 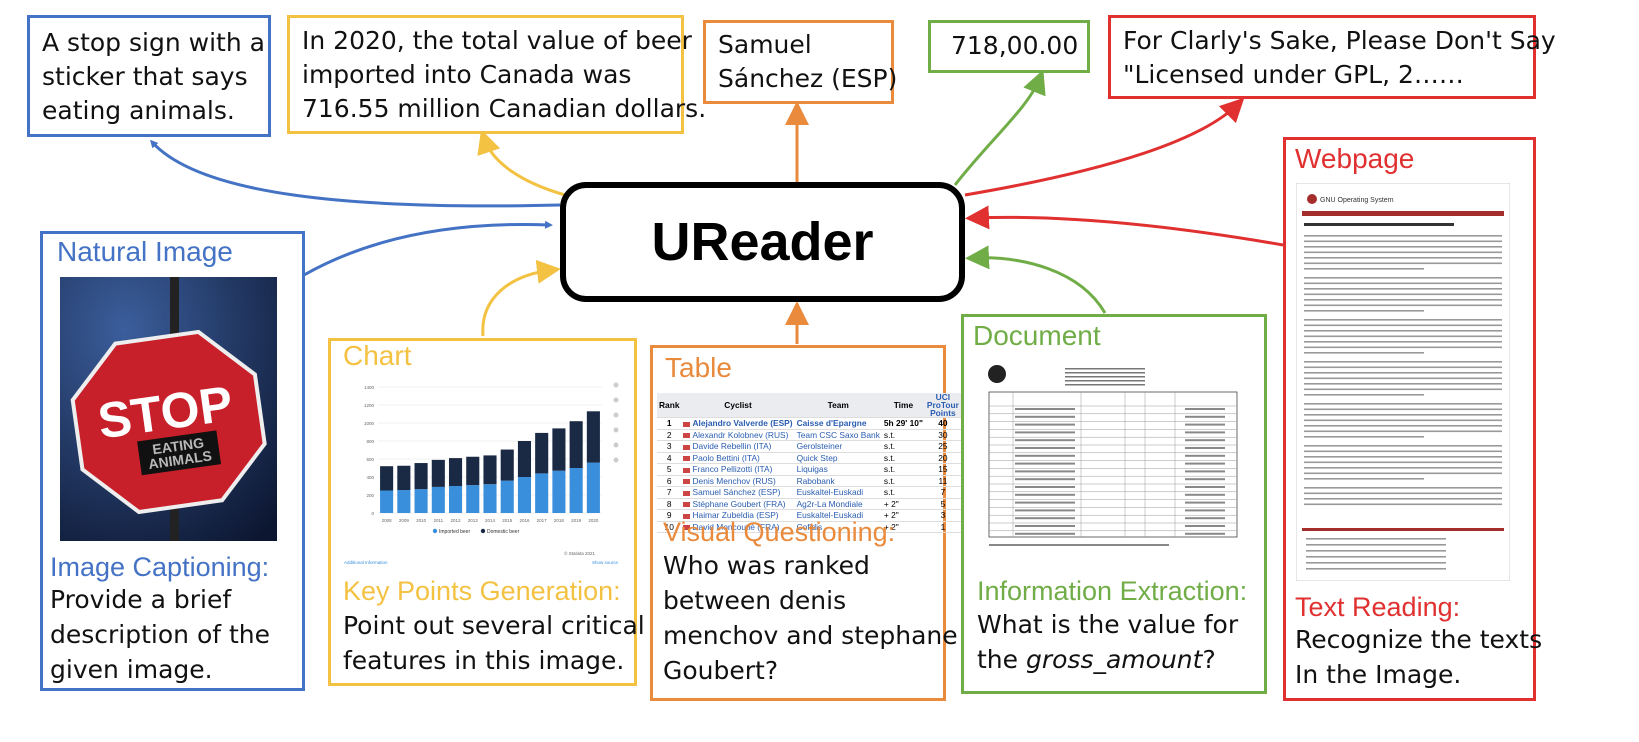 What do you see at coordinates (812, 469) in the screenshot?
I see `cell-text: Liquigas` at bounding box center [812, 469].